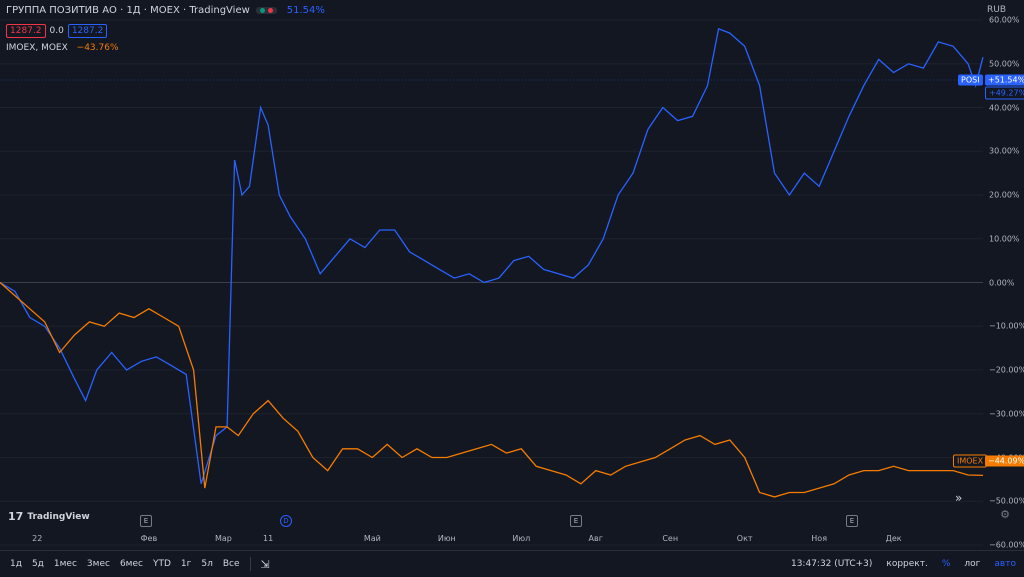  I want to click on goto-date-icon: ⇲, so click(265, 564).